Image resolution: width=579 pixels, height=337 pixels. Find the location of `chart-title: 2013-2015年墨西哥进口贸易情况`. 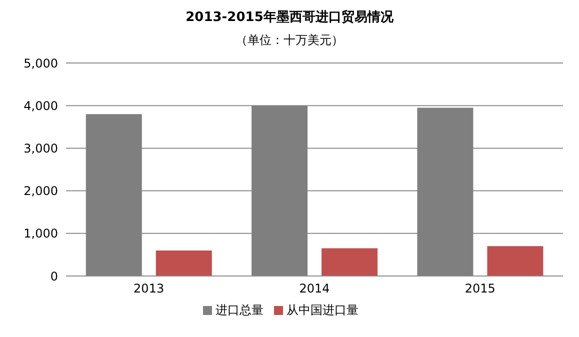

chart-title: 2013-2015年墨西哥进口贸易情况 is located at coordinates (289, 17).